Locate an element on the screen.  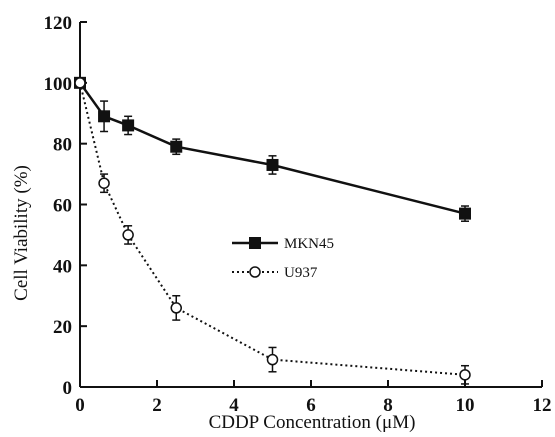
legend-item-mkn45: MKN45 is located at coordinates (283, 244).